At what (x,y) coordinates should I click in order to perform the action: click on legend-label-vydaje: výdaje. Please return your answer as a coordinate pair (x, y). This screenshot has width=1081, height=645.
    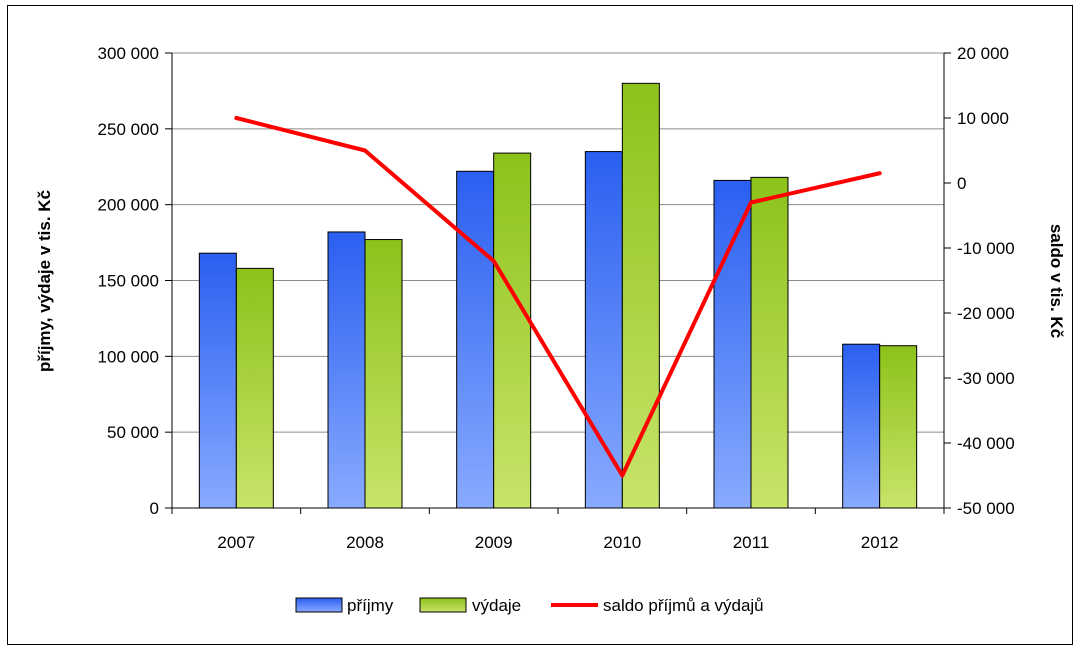
    Looking at the image, I should click on (496, 605).